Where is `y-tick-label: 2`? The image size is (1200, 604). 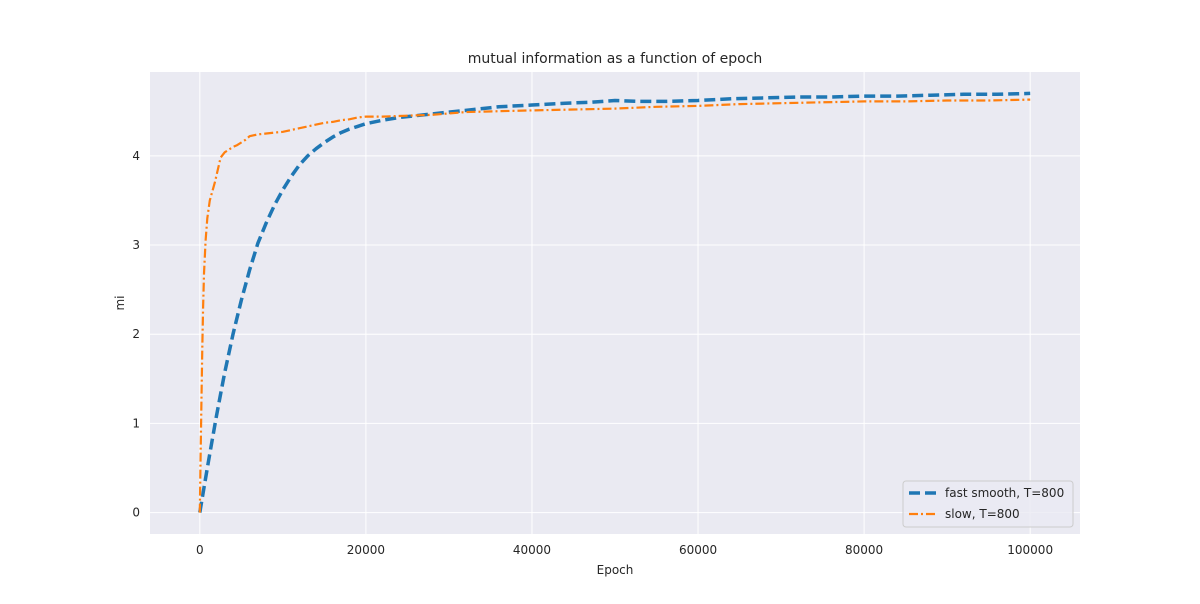
y-tick-label: 2 is located at coordinates (136, 334).